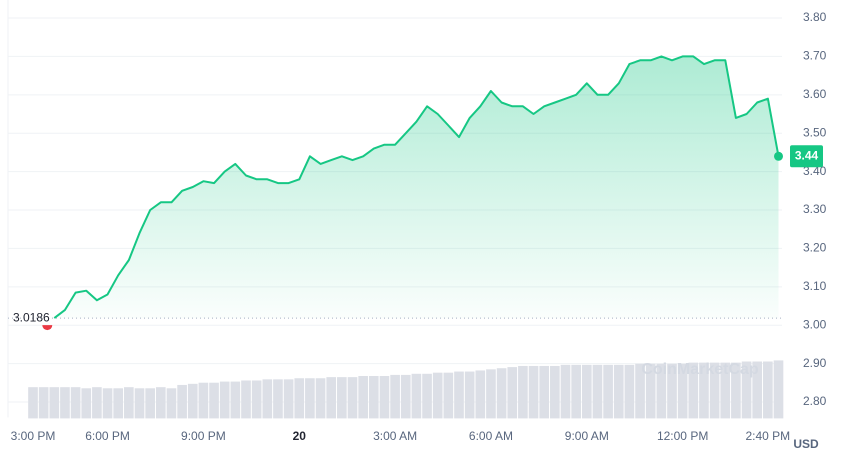 This screenshot has width=850, height=458. Describe the element at coordinates (815, 17) in the screenshot. I see `y-tick-label: 3.80` at that location.